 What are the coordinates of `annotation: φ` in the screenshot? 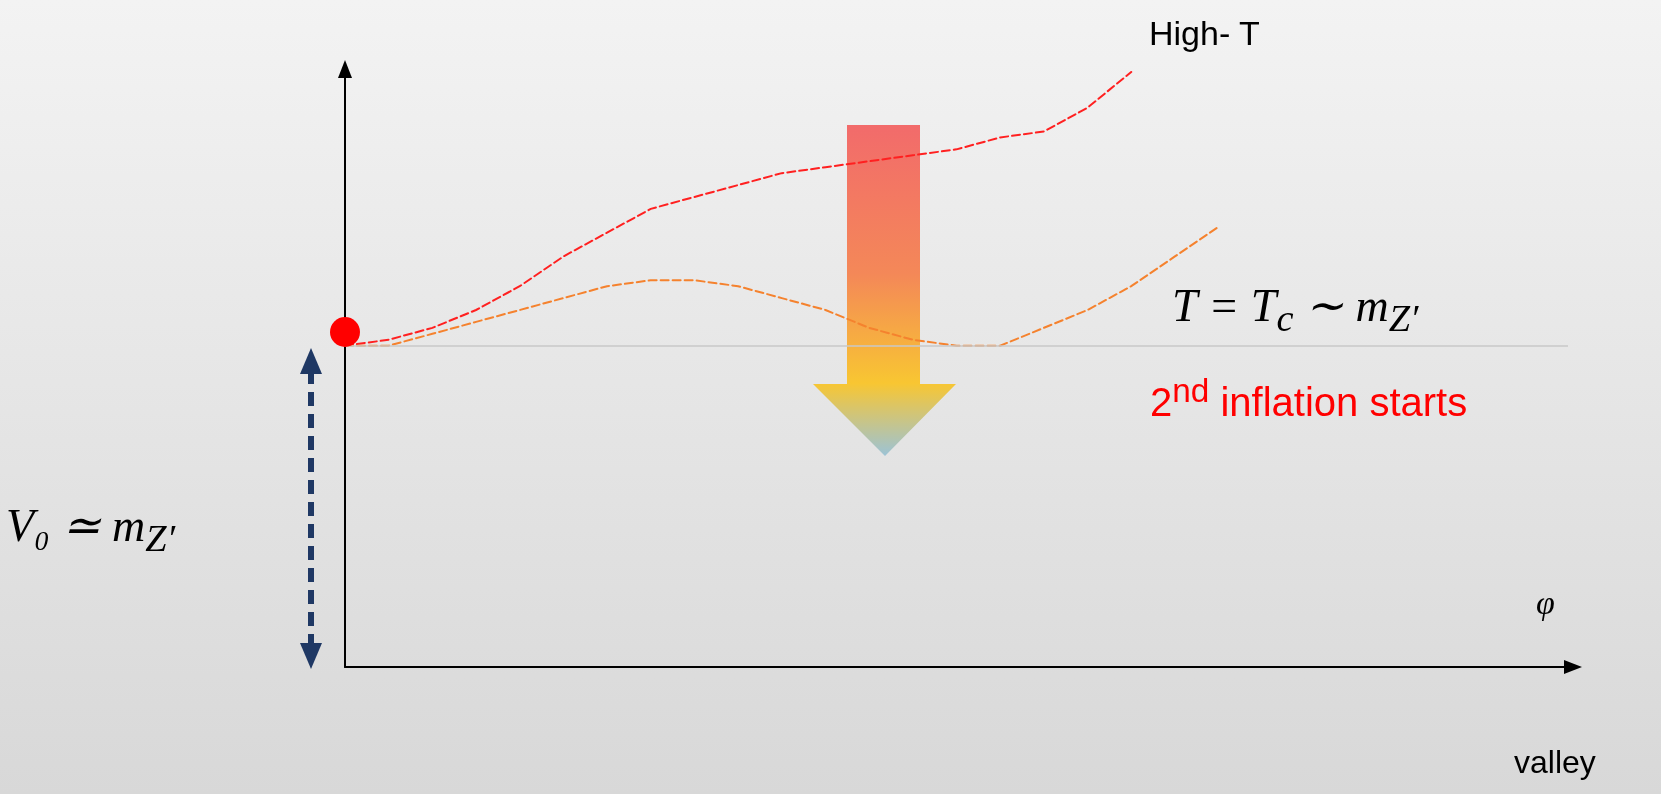 It's located at (1545, 603).